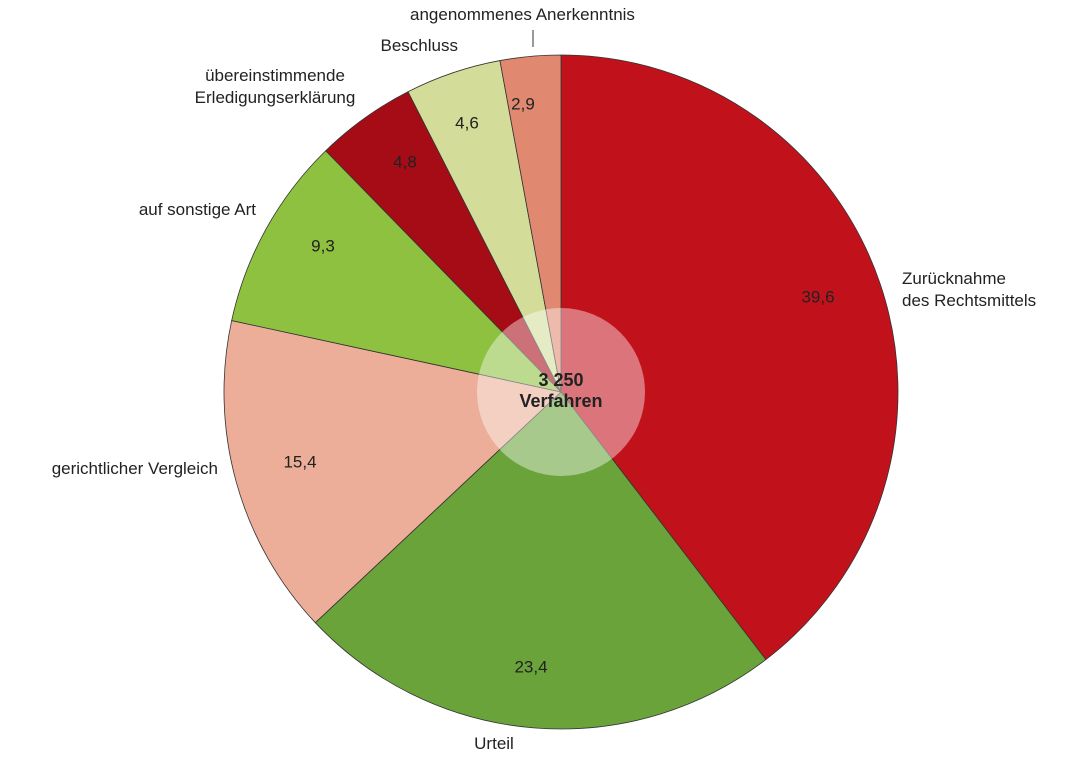  What do you see at coordinates (817, 296) in the screenshot?
I see `value-label: 39,6` at bounding box center [817, 296].